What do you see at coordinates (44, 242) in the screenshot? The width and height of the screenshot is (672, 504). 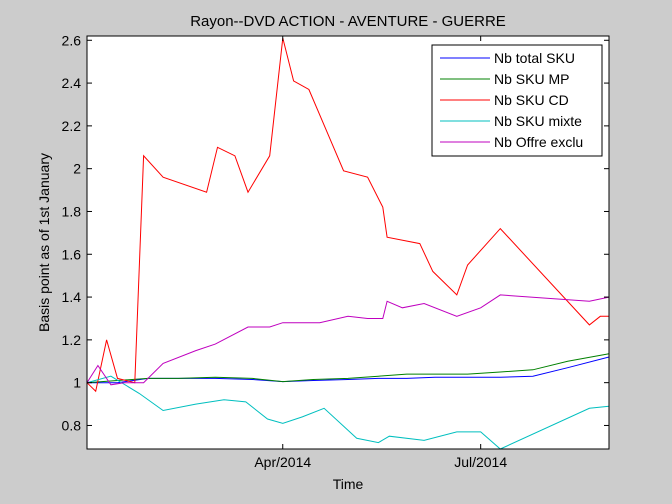 I see `y-axis-label: Basis point as of 1st January` at bounding box center [44, 242].